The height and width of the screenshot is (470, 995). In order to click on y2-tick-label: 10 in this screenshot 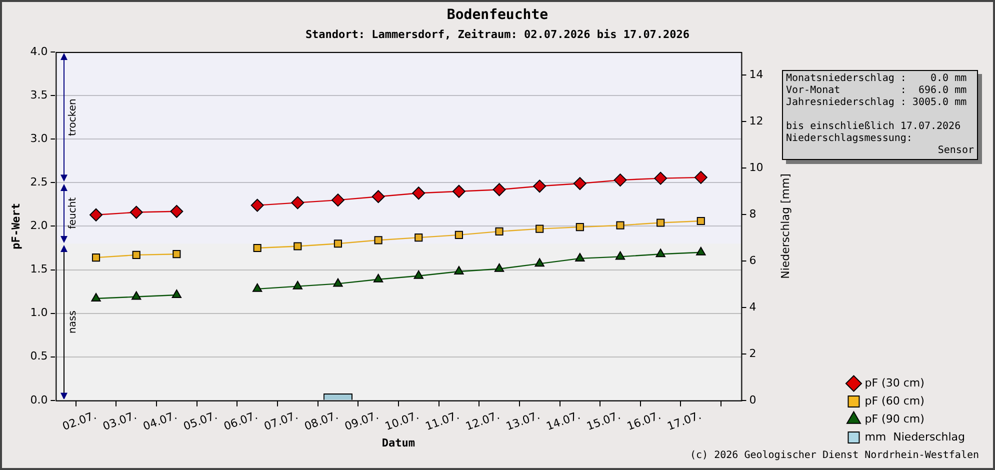, I will do `click(756, 167)`.